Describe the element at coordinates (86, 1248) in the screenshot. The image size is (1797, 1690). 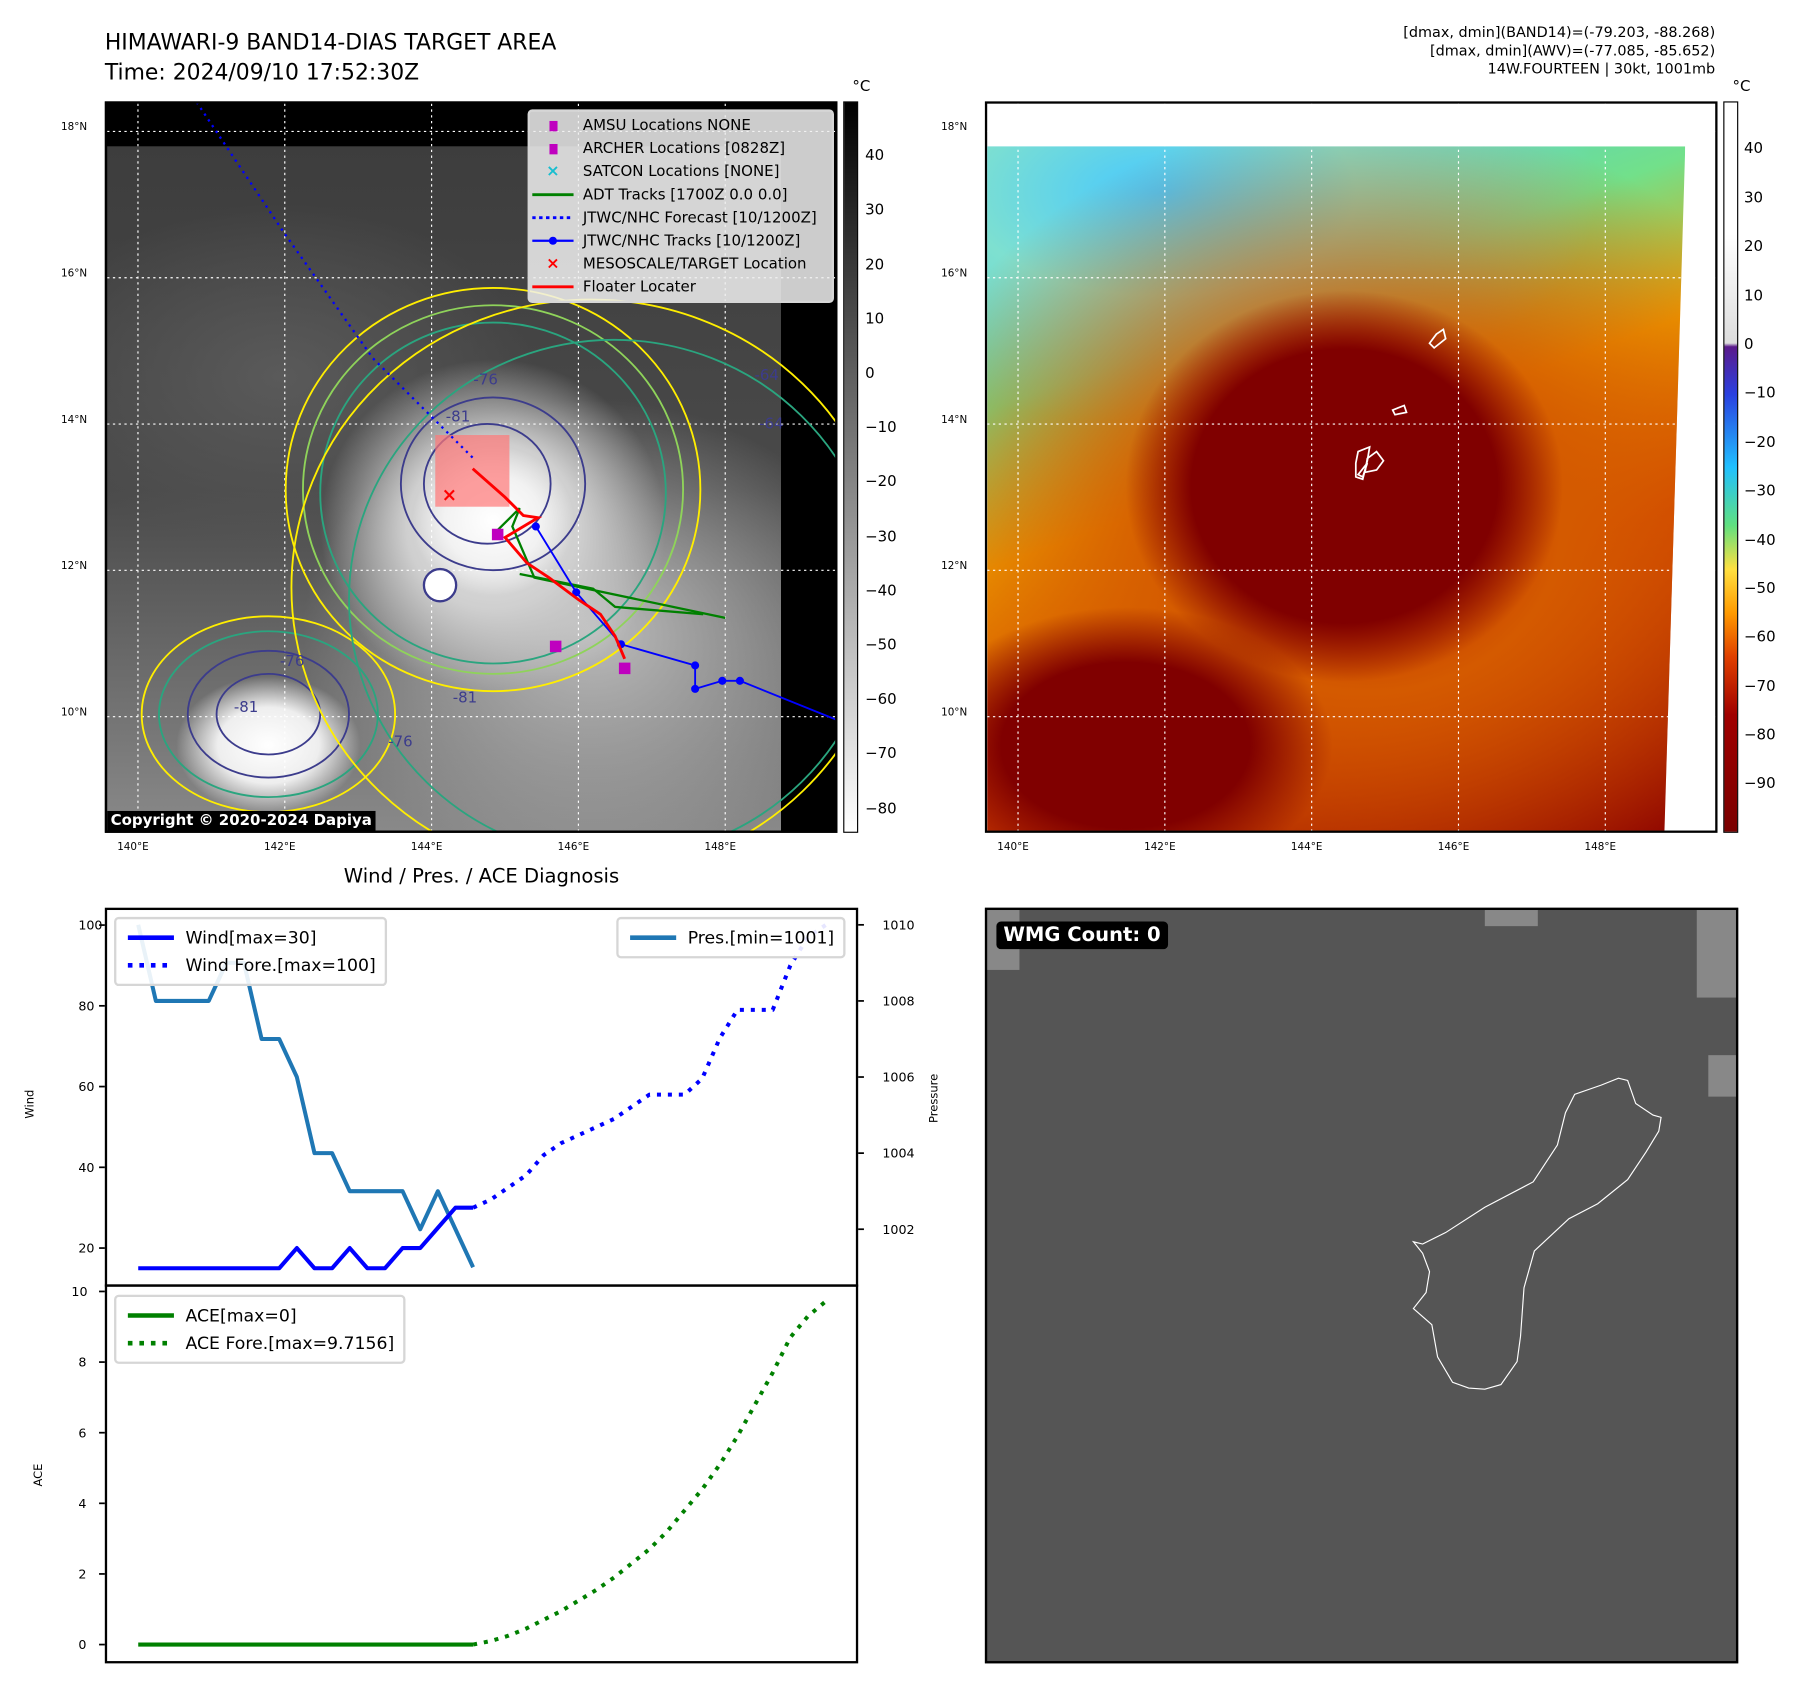
I see `wind-tick-label: 20` at that location.